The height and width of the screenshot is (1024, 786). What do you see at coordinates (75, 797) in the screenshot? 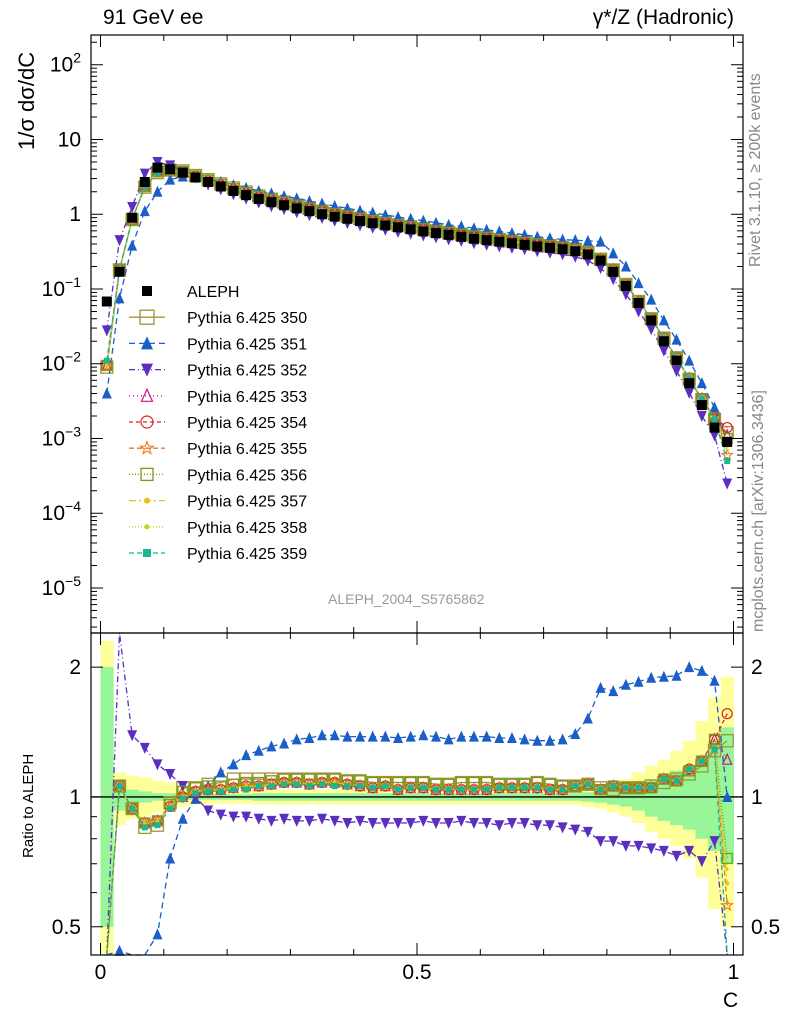
I see `ratio-y-tick-label: 1` at bounding box center [75, 797].